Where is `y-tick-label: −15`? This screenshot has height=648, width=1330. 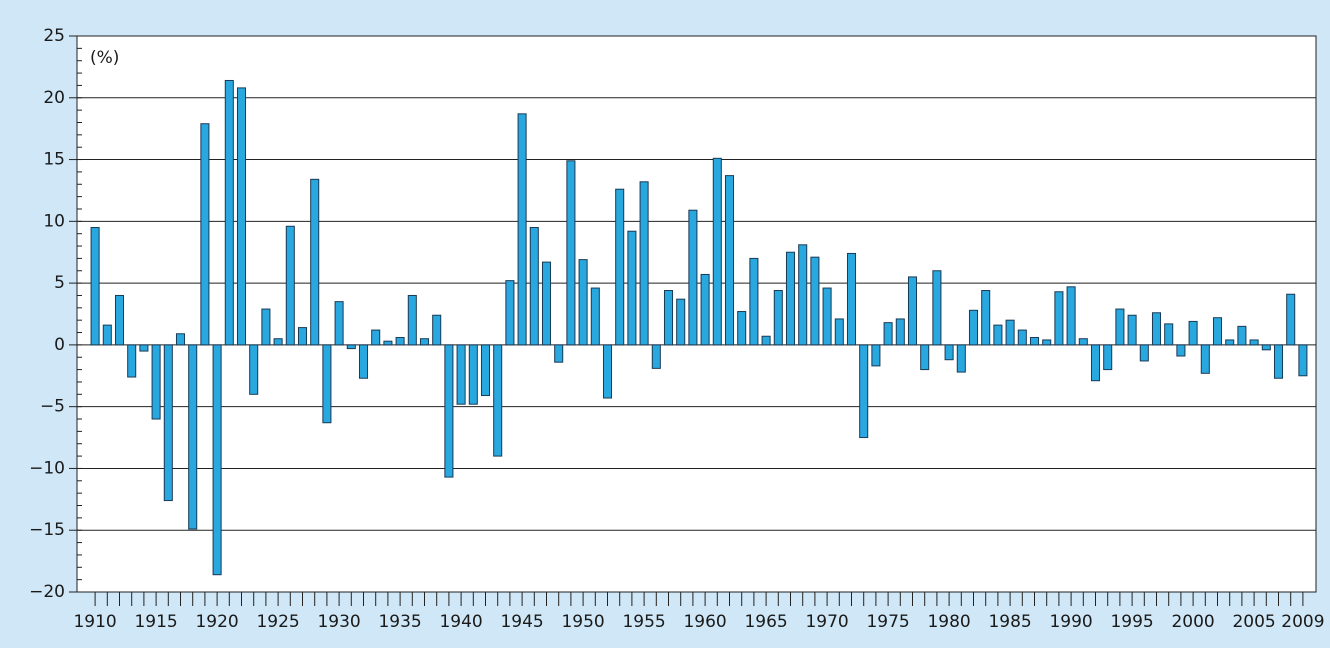 y-tick-label: −15 is located at coordinates (47, 530).